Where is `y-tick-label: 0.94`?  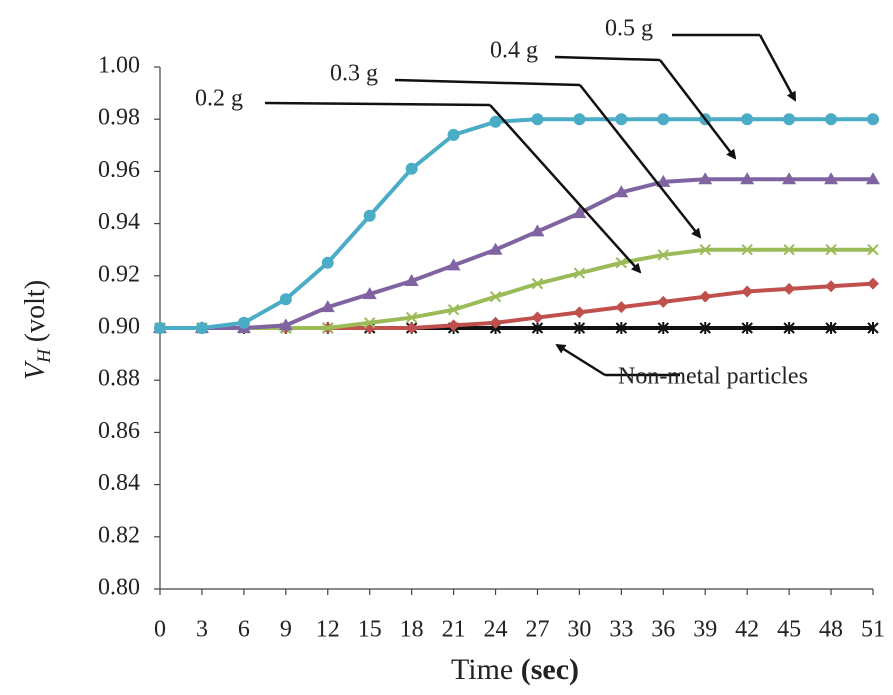
y-tick-label: 0.94 is located at coordinates (119, 222).